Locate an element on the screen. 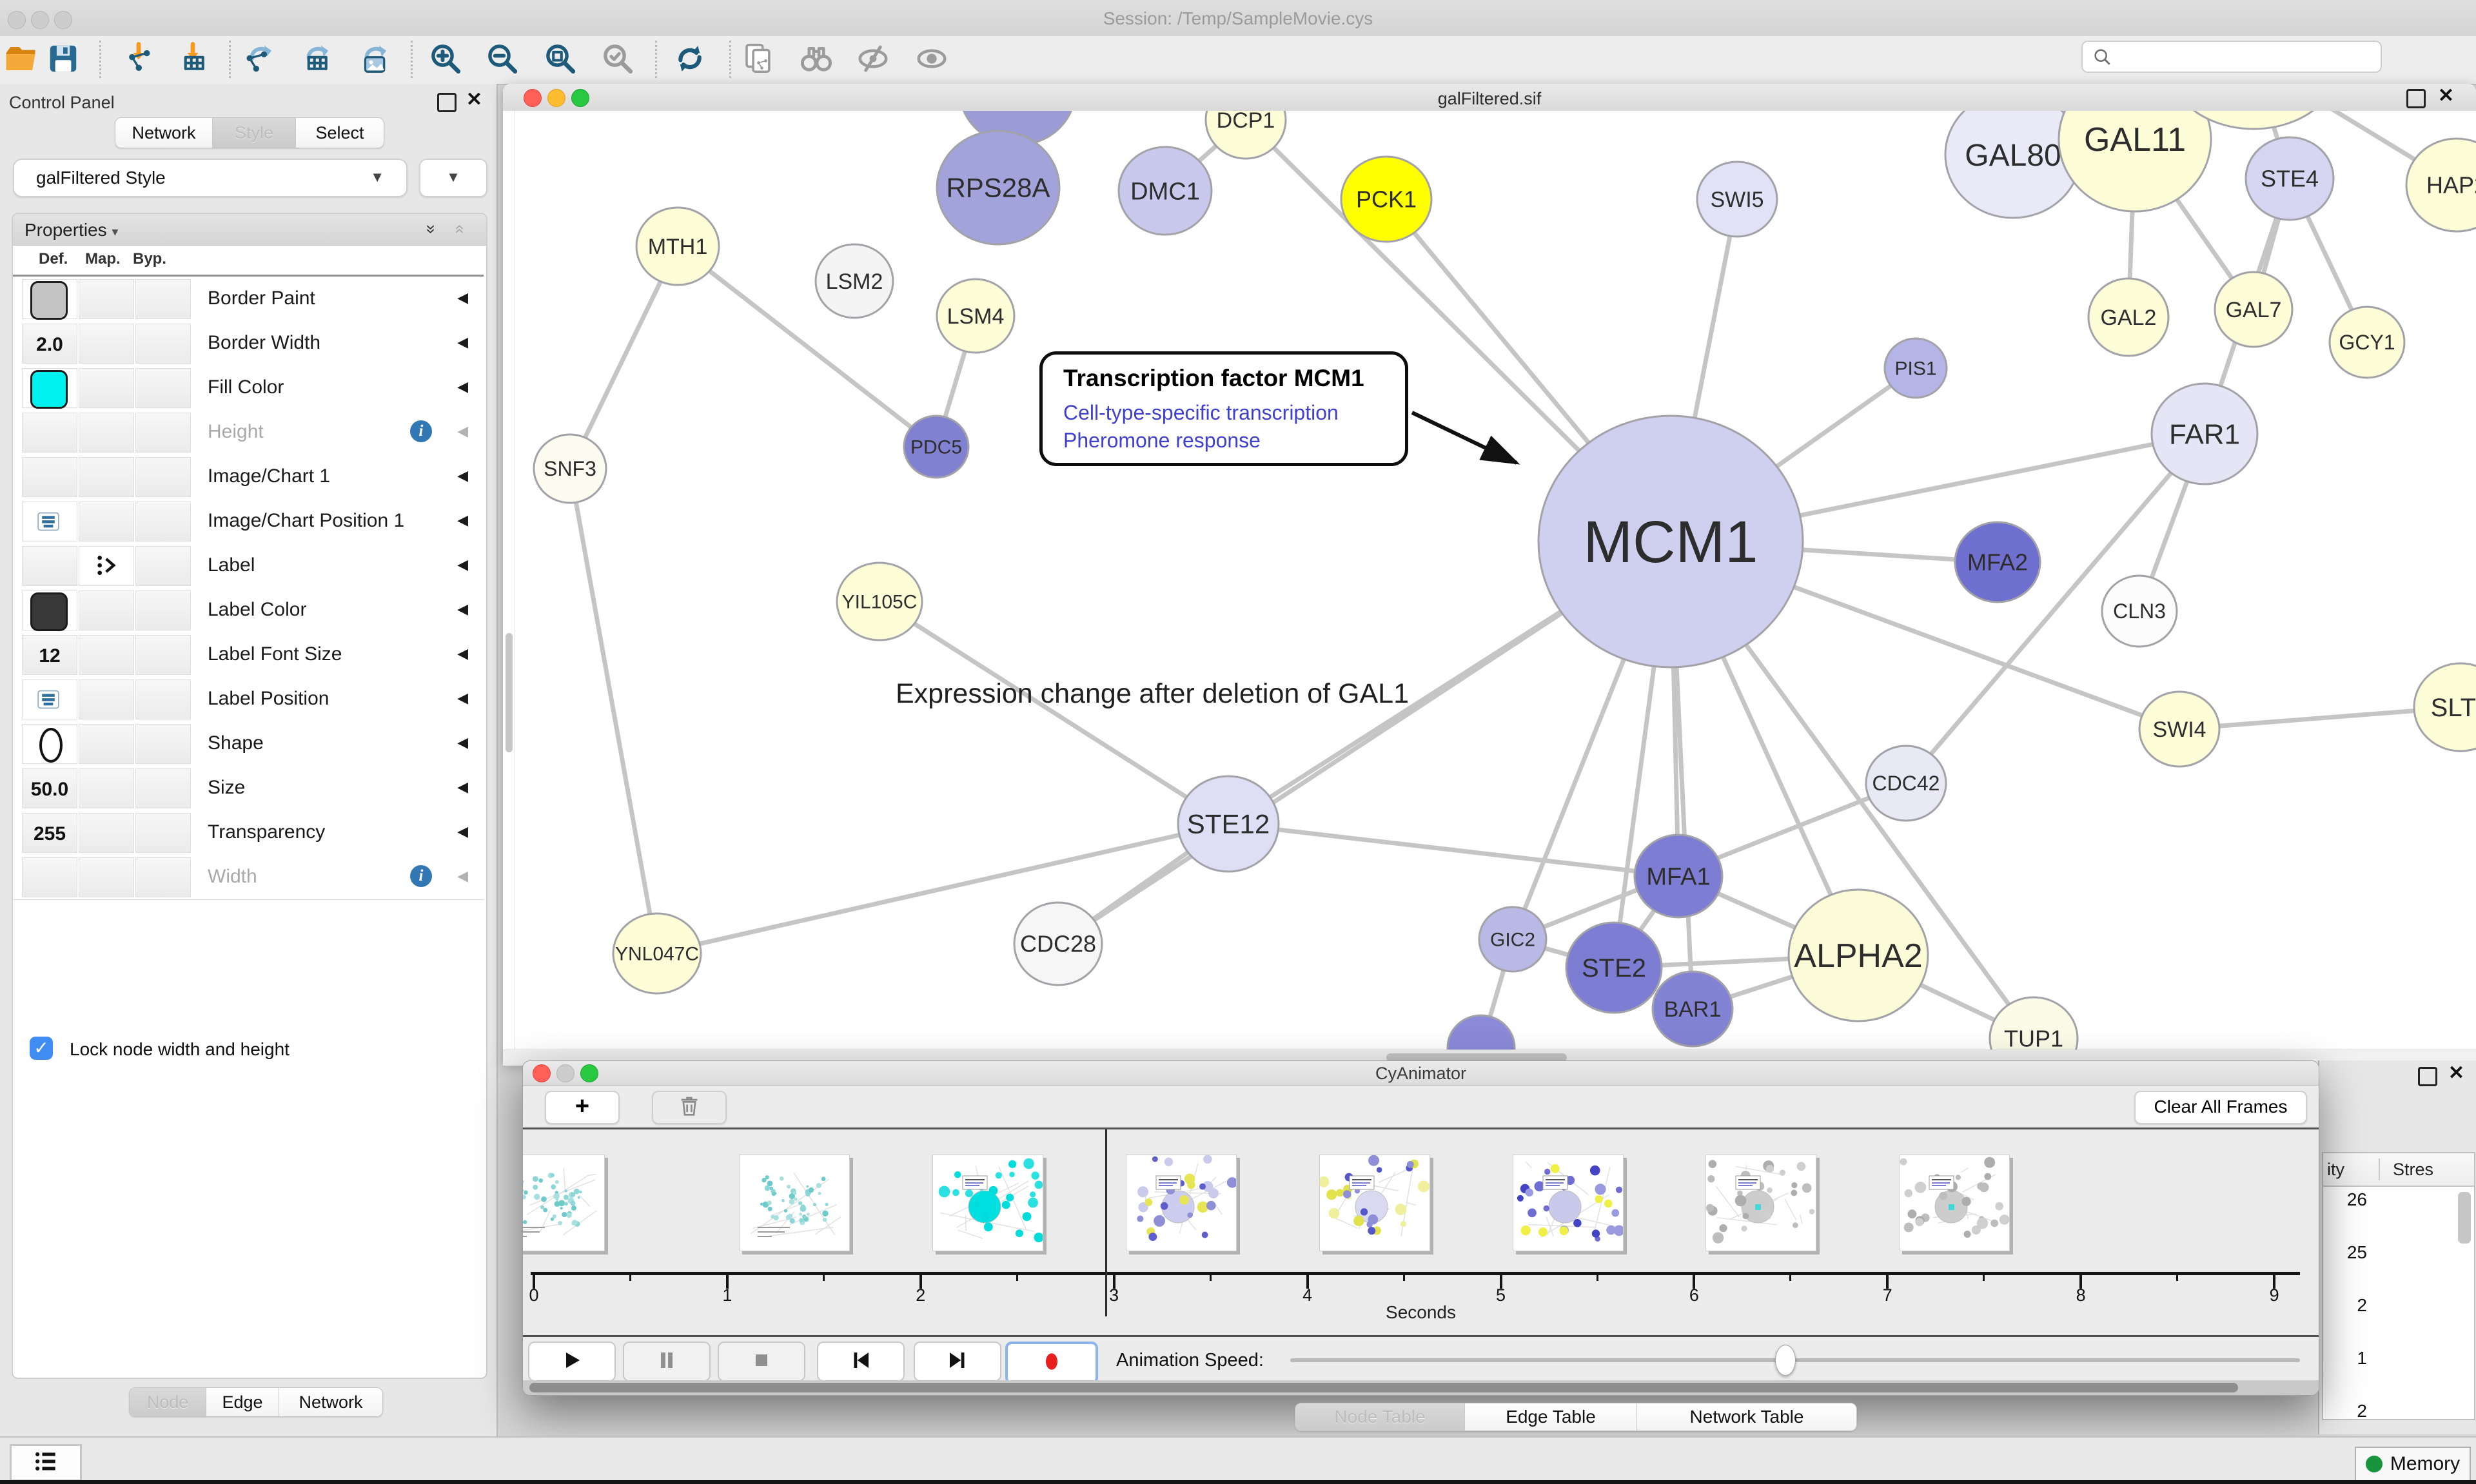 The image size is (2476, 1484). export-image-icon is located at coordinates (375, 59).